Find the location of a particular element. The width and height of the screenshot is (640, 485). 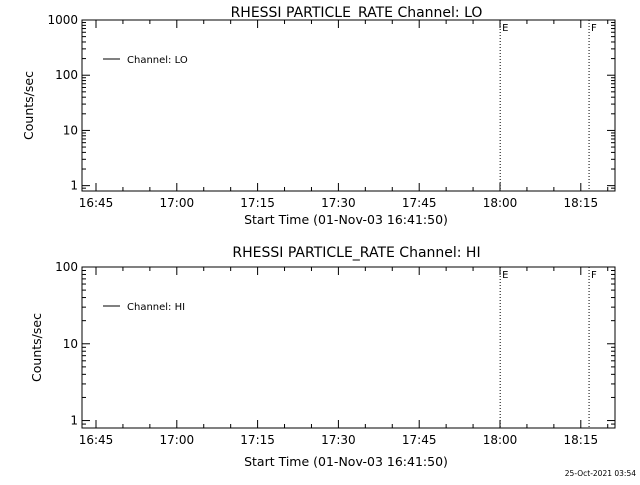

legend-label: Channel: LO is located at coordinates (157, 60).